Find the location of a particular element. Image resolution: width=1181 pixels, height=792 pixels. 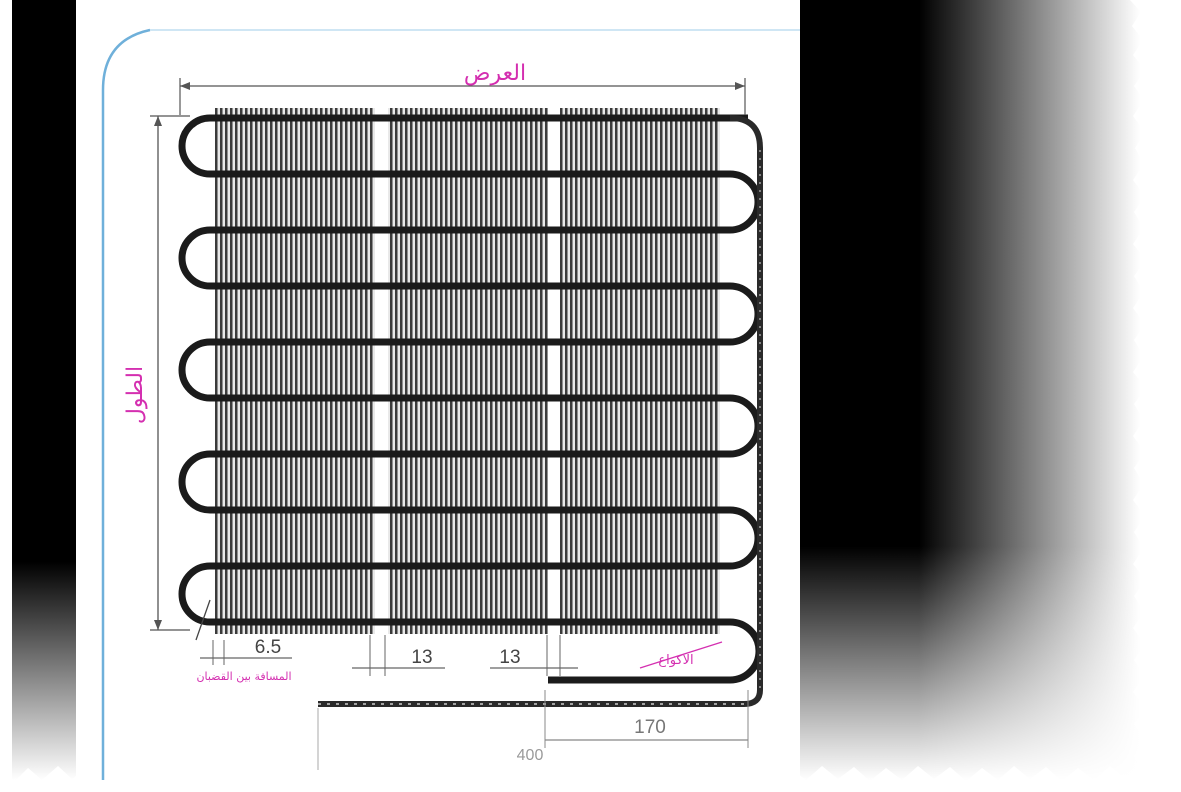

rod-gap-dimension is located at coordinates (243, 632).